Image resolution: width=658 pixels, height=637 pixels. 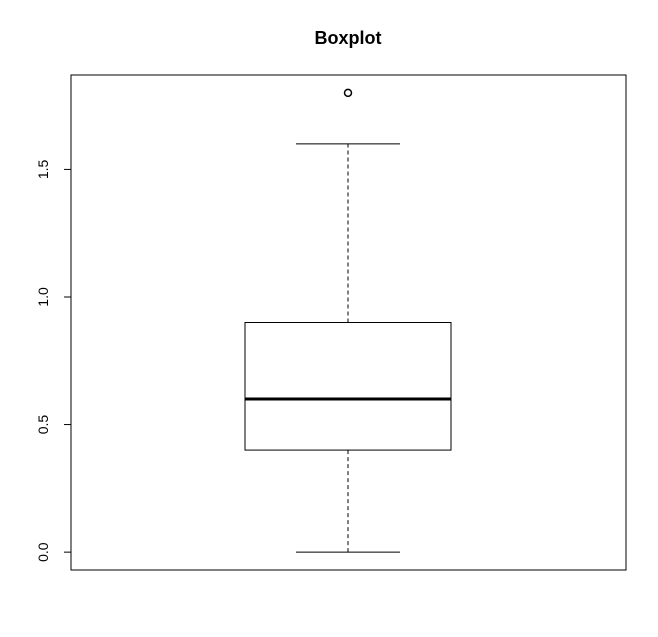 What do you see at coordinates (43, 297) in the screenshot?
I see `y-tick-label: 1.0` at bounding box center [43, 297].